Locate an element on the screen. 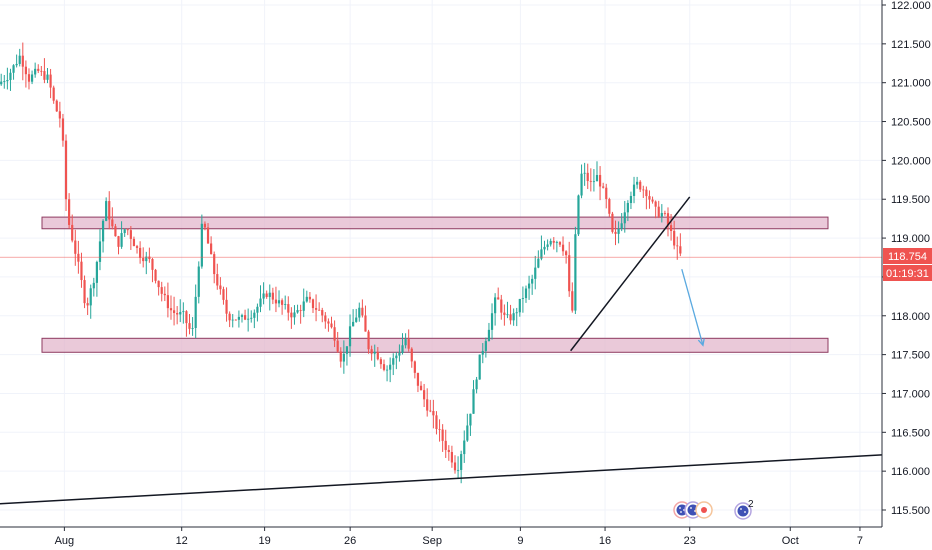 The height and width of the screenshot is (550, 932). last-price-label: 118.754 is located at coordinates (907, 257).